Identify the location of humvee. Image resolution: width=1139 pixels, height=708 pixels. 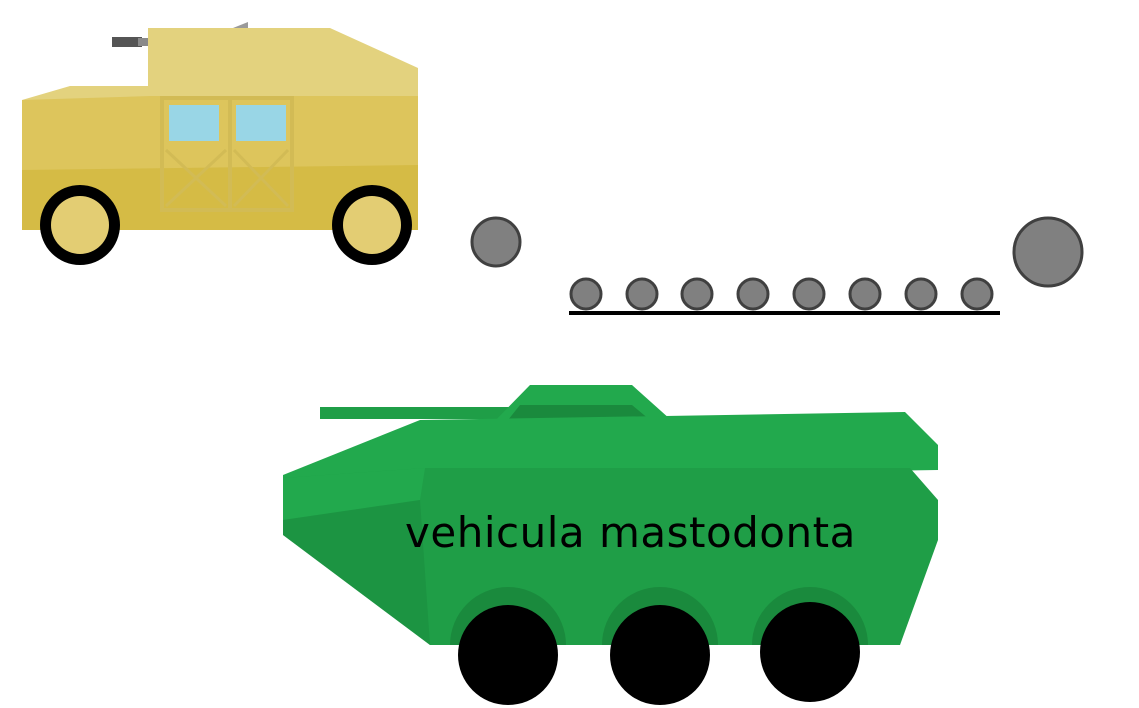
(220, 143).